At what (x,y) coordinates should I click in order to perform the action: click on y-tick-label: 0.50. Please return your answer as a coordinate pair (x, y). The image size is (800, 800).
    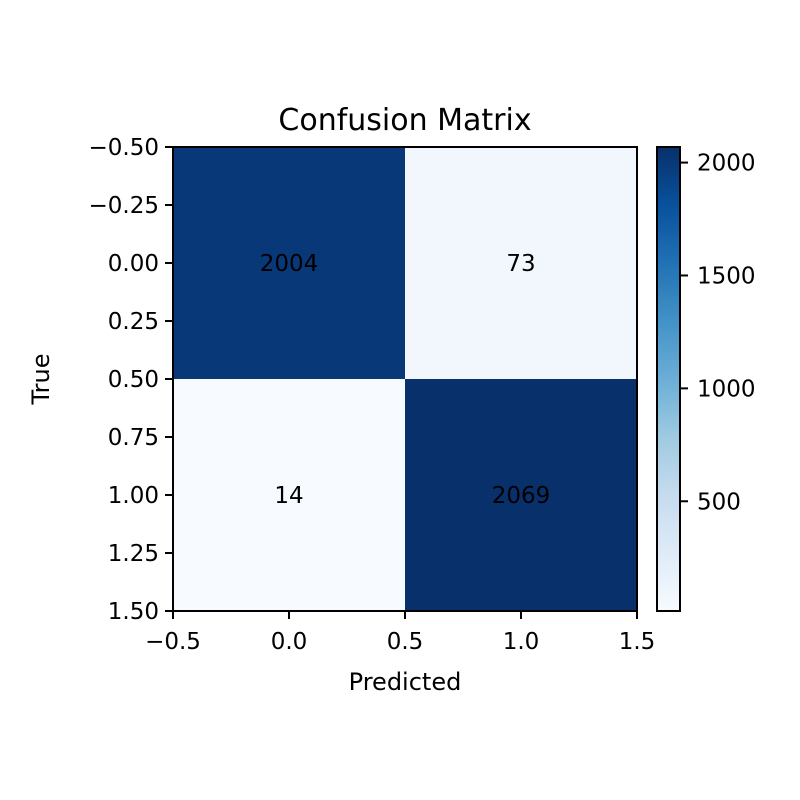
    Looking at the image, I should click on (133, 380).